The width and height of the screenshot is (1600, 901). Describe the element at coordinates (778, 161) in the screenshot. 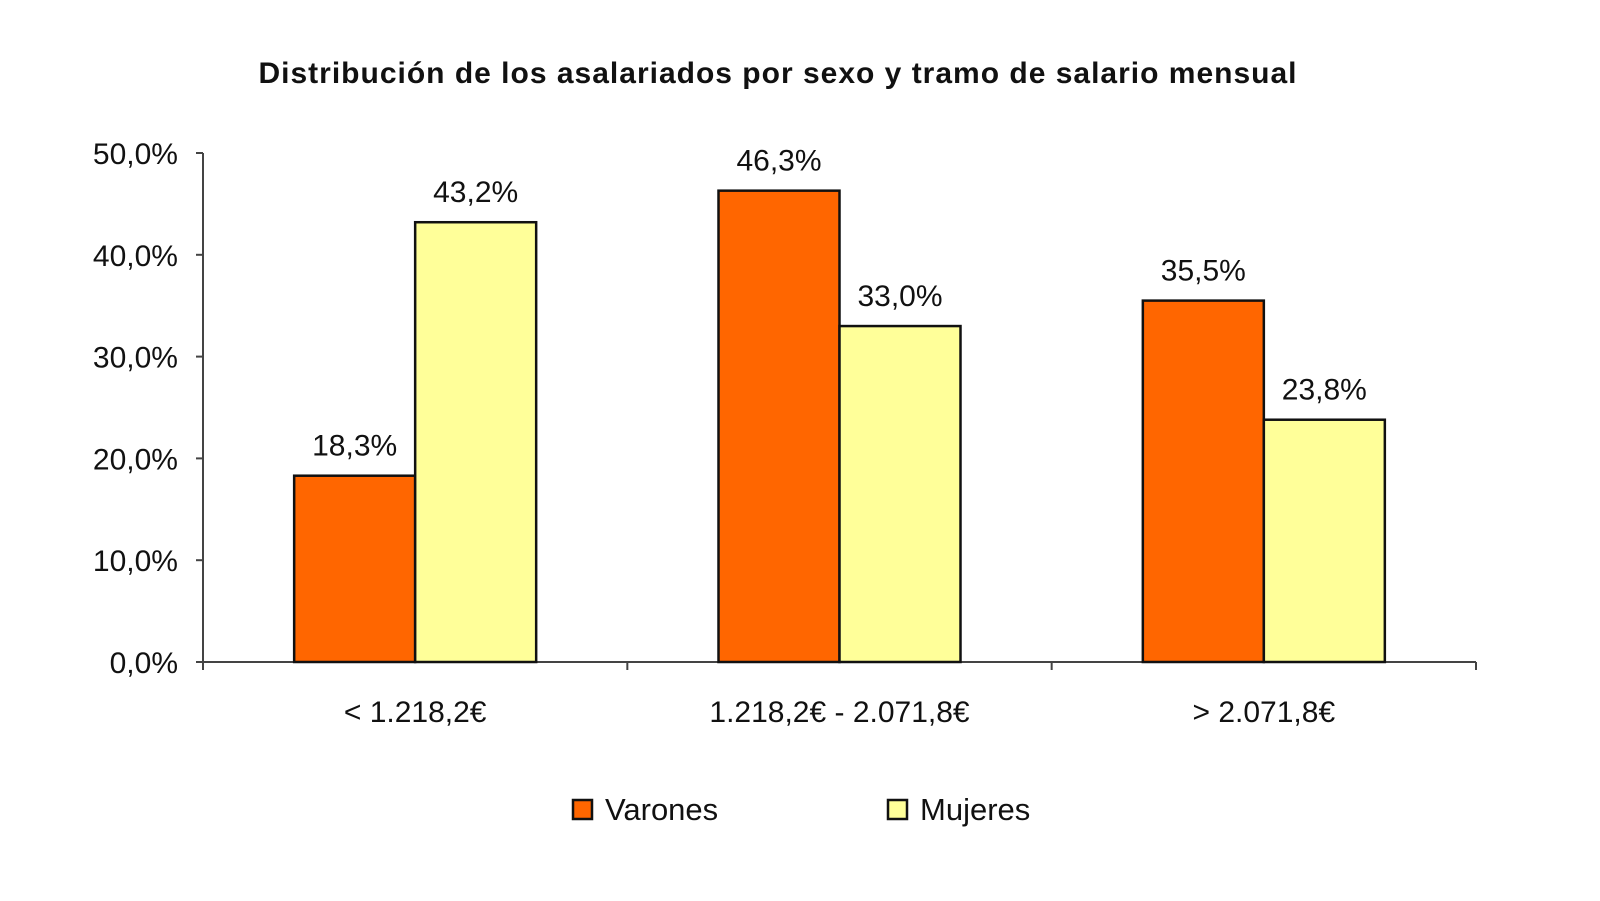

I see `data-label: 46,3%` at that location.